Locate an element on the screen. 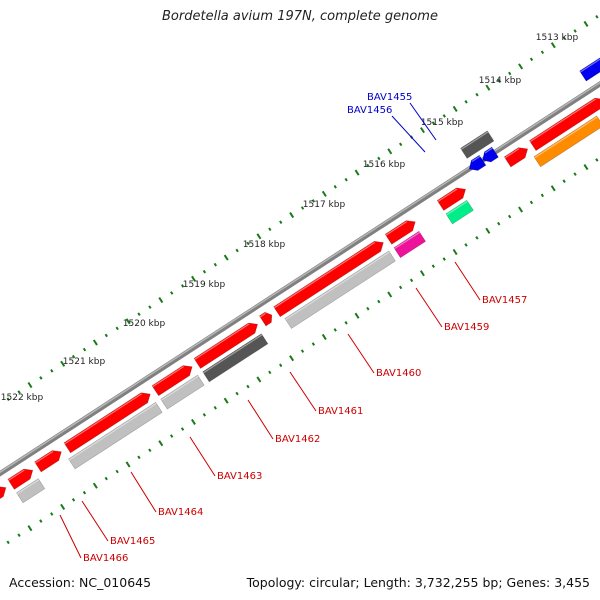  gene-bav1464-light-highlight is located at coordinates (112, 431).